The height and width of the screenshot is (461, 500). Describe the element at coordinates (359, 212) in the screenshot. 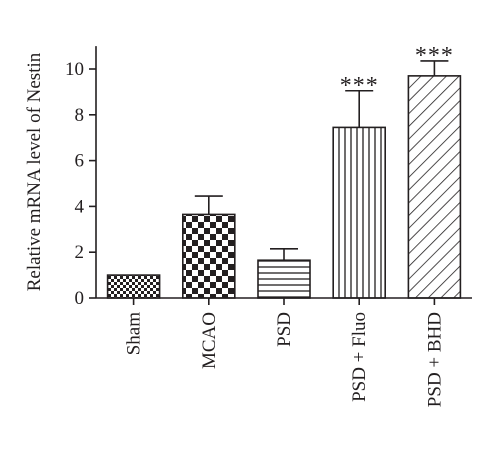

I see `bar-psd-fluo` at that location.